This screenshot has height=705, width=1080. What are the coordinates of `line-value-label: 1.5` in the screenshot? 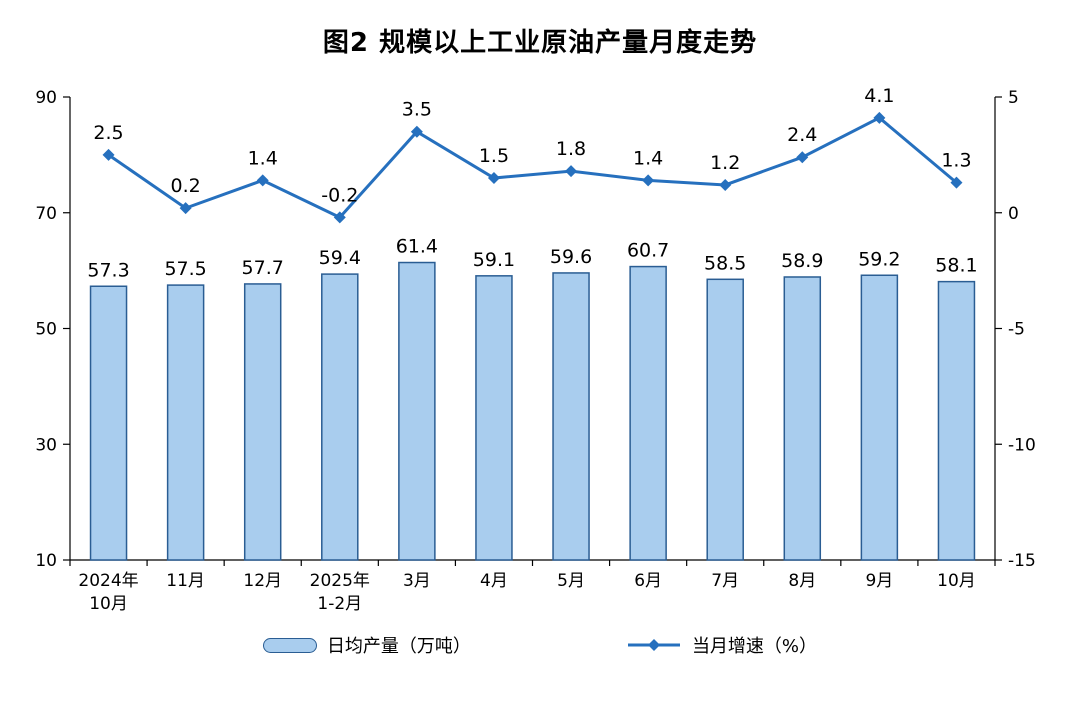 It's located at (494, 156).